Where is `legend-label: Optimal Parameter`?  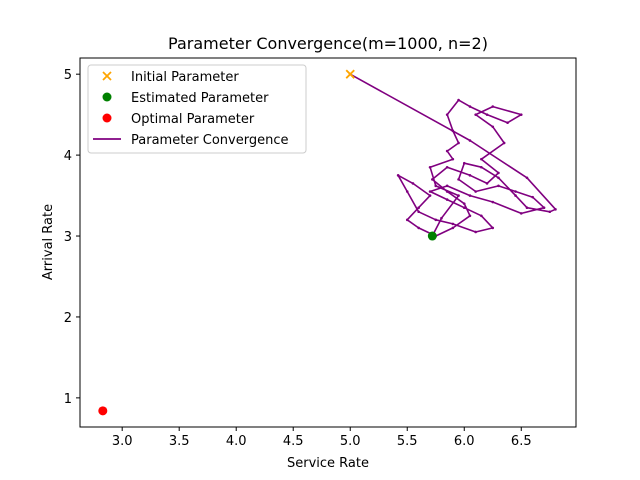
legend-label: Optimal Parameter is located at coordinates (193, 119).